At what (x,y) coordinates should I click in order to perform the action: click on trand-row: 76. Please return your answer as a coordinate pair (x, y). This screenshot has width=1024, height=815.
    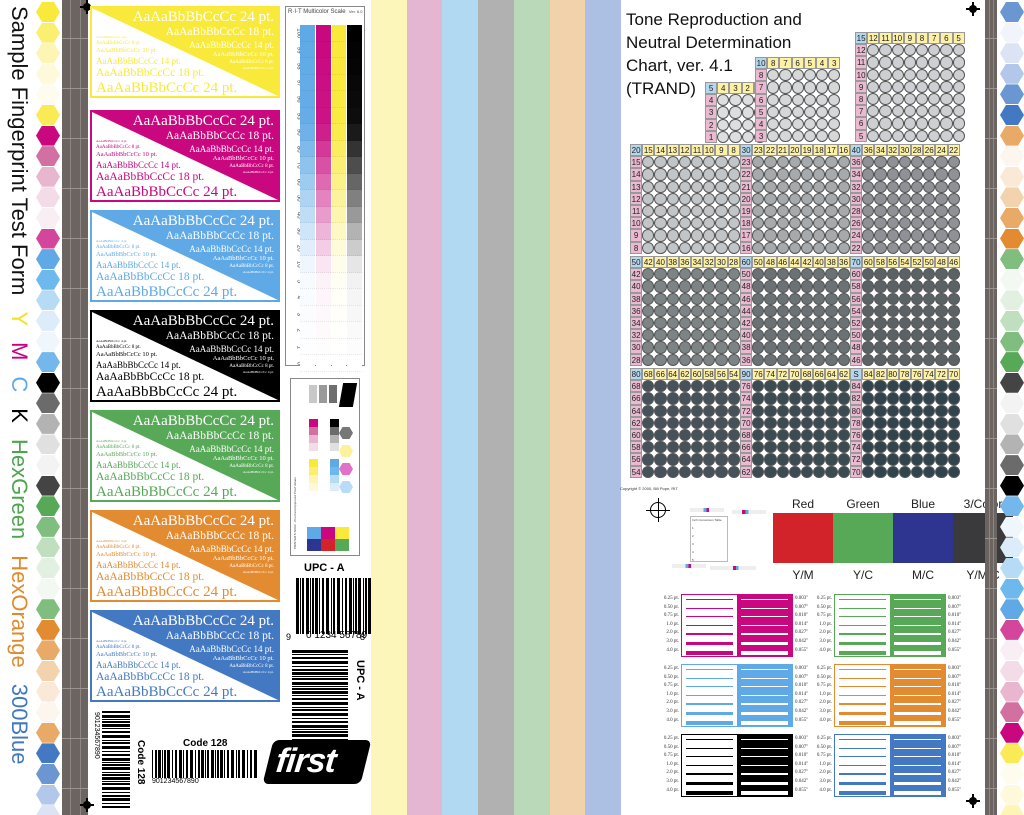
    Looking at the image, I should click on (795, 386).